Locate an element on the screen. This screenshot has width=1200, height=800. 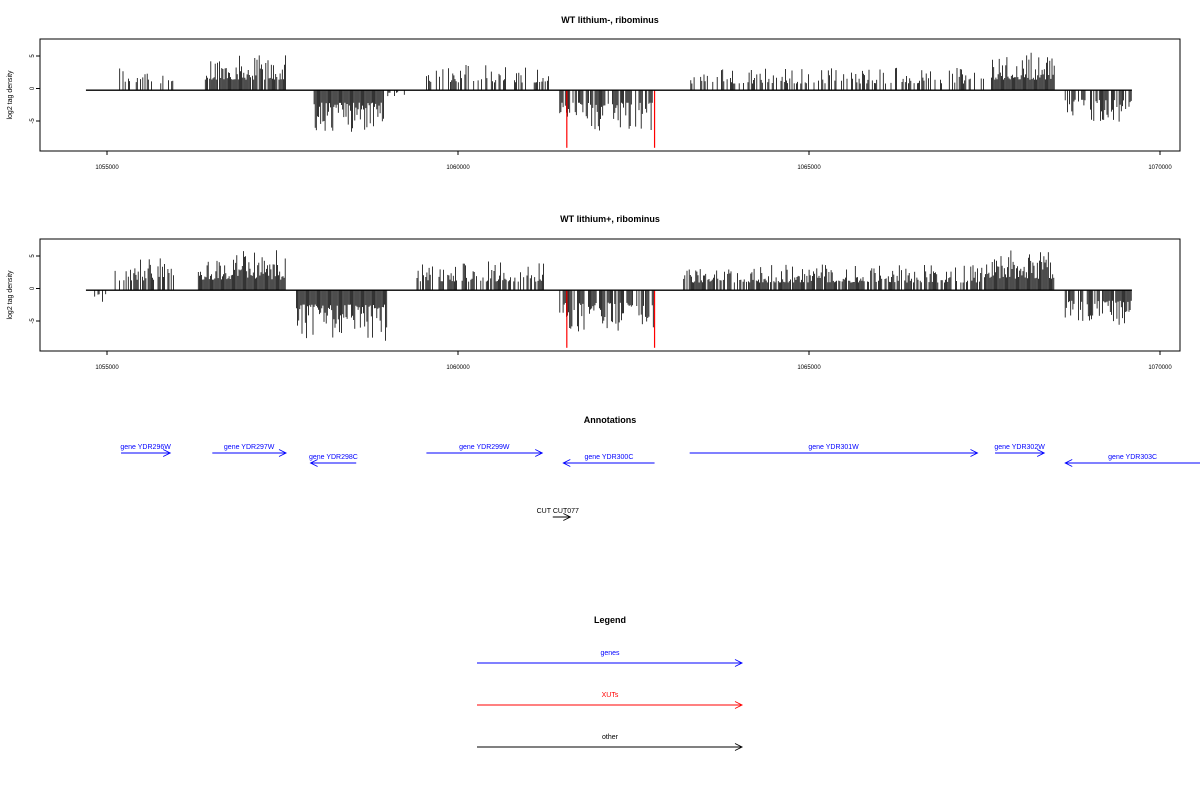
feature-label: gene YDR301W is located at coordinates (833, 447).